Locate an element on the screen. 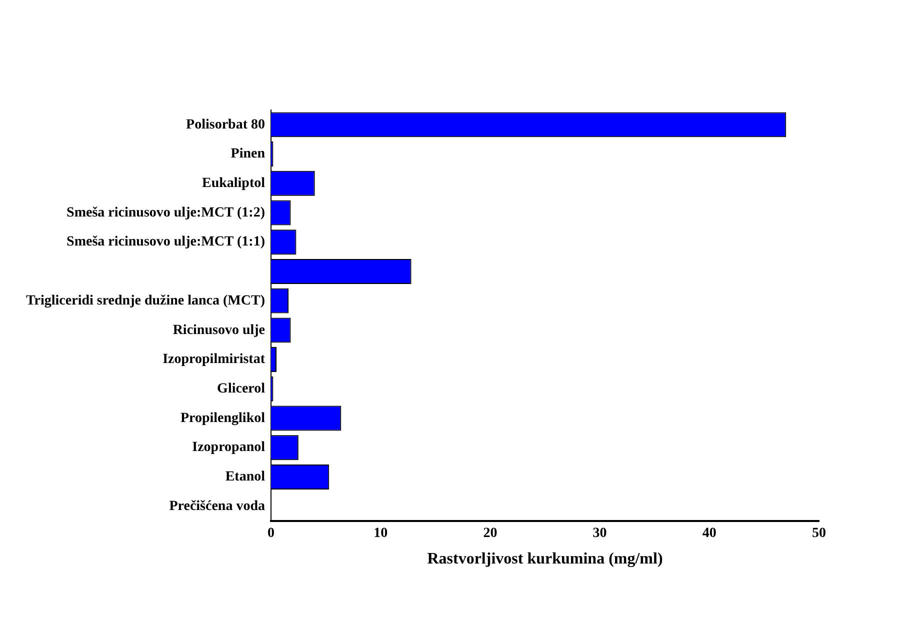 Image resolution: width=909 pixels, height=643 pixels. x-tick-label: 30 is located at coordinates (599, 534).